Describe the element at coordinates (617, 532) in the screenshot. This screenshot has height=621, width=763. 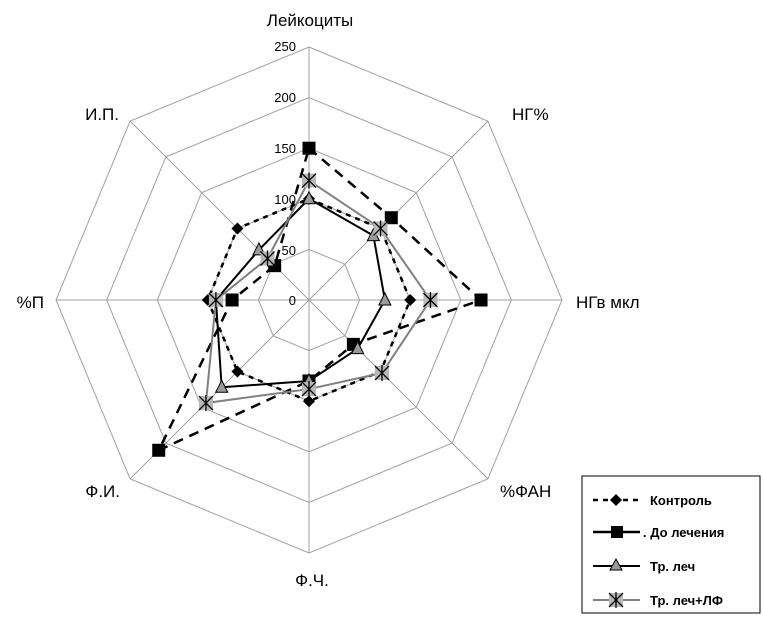
I see `legend-marker-before-treatment` at that location.